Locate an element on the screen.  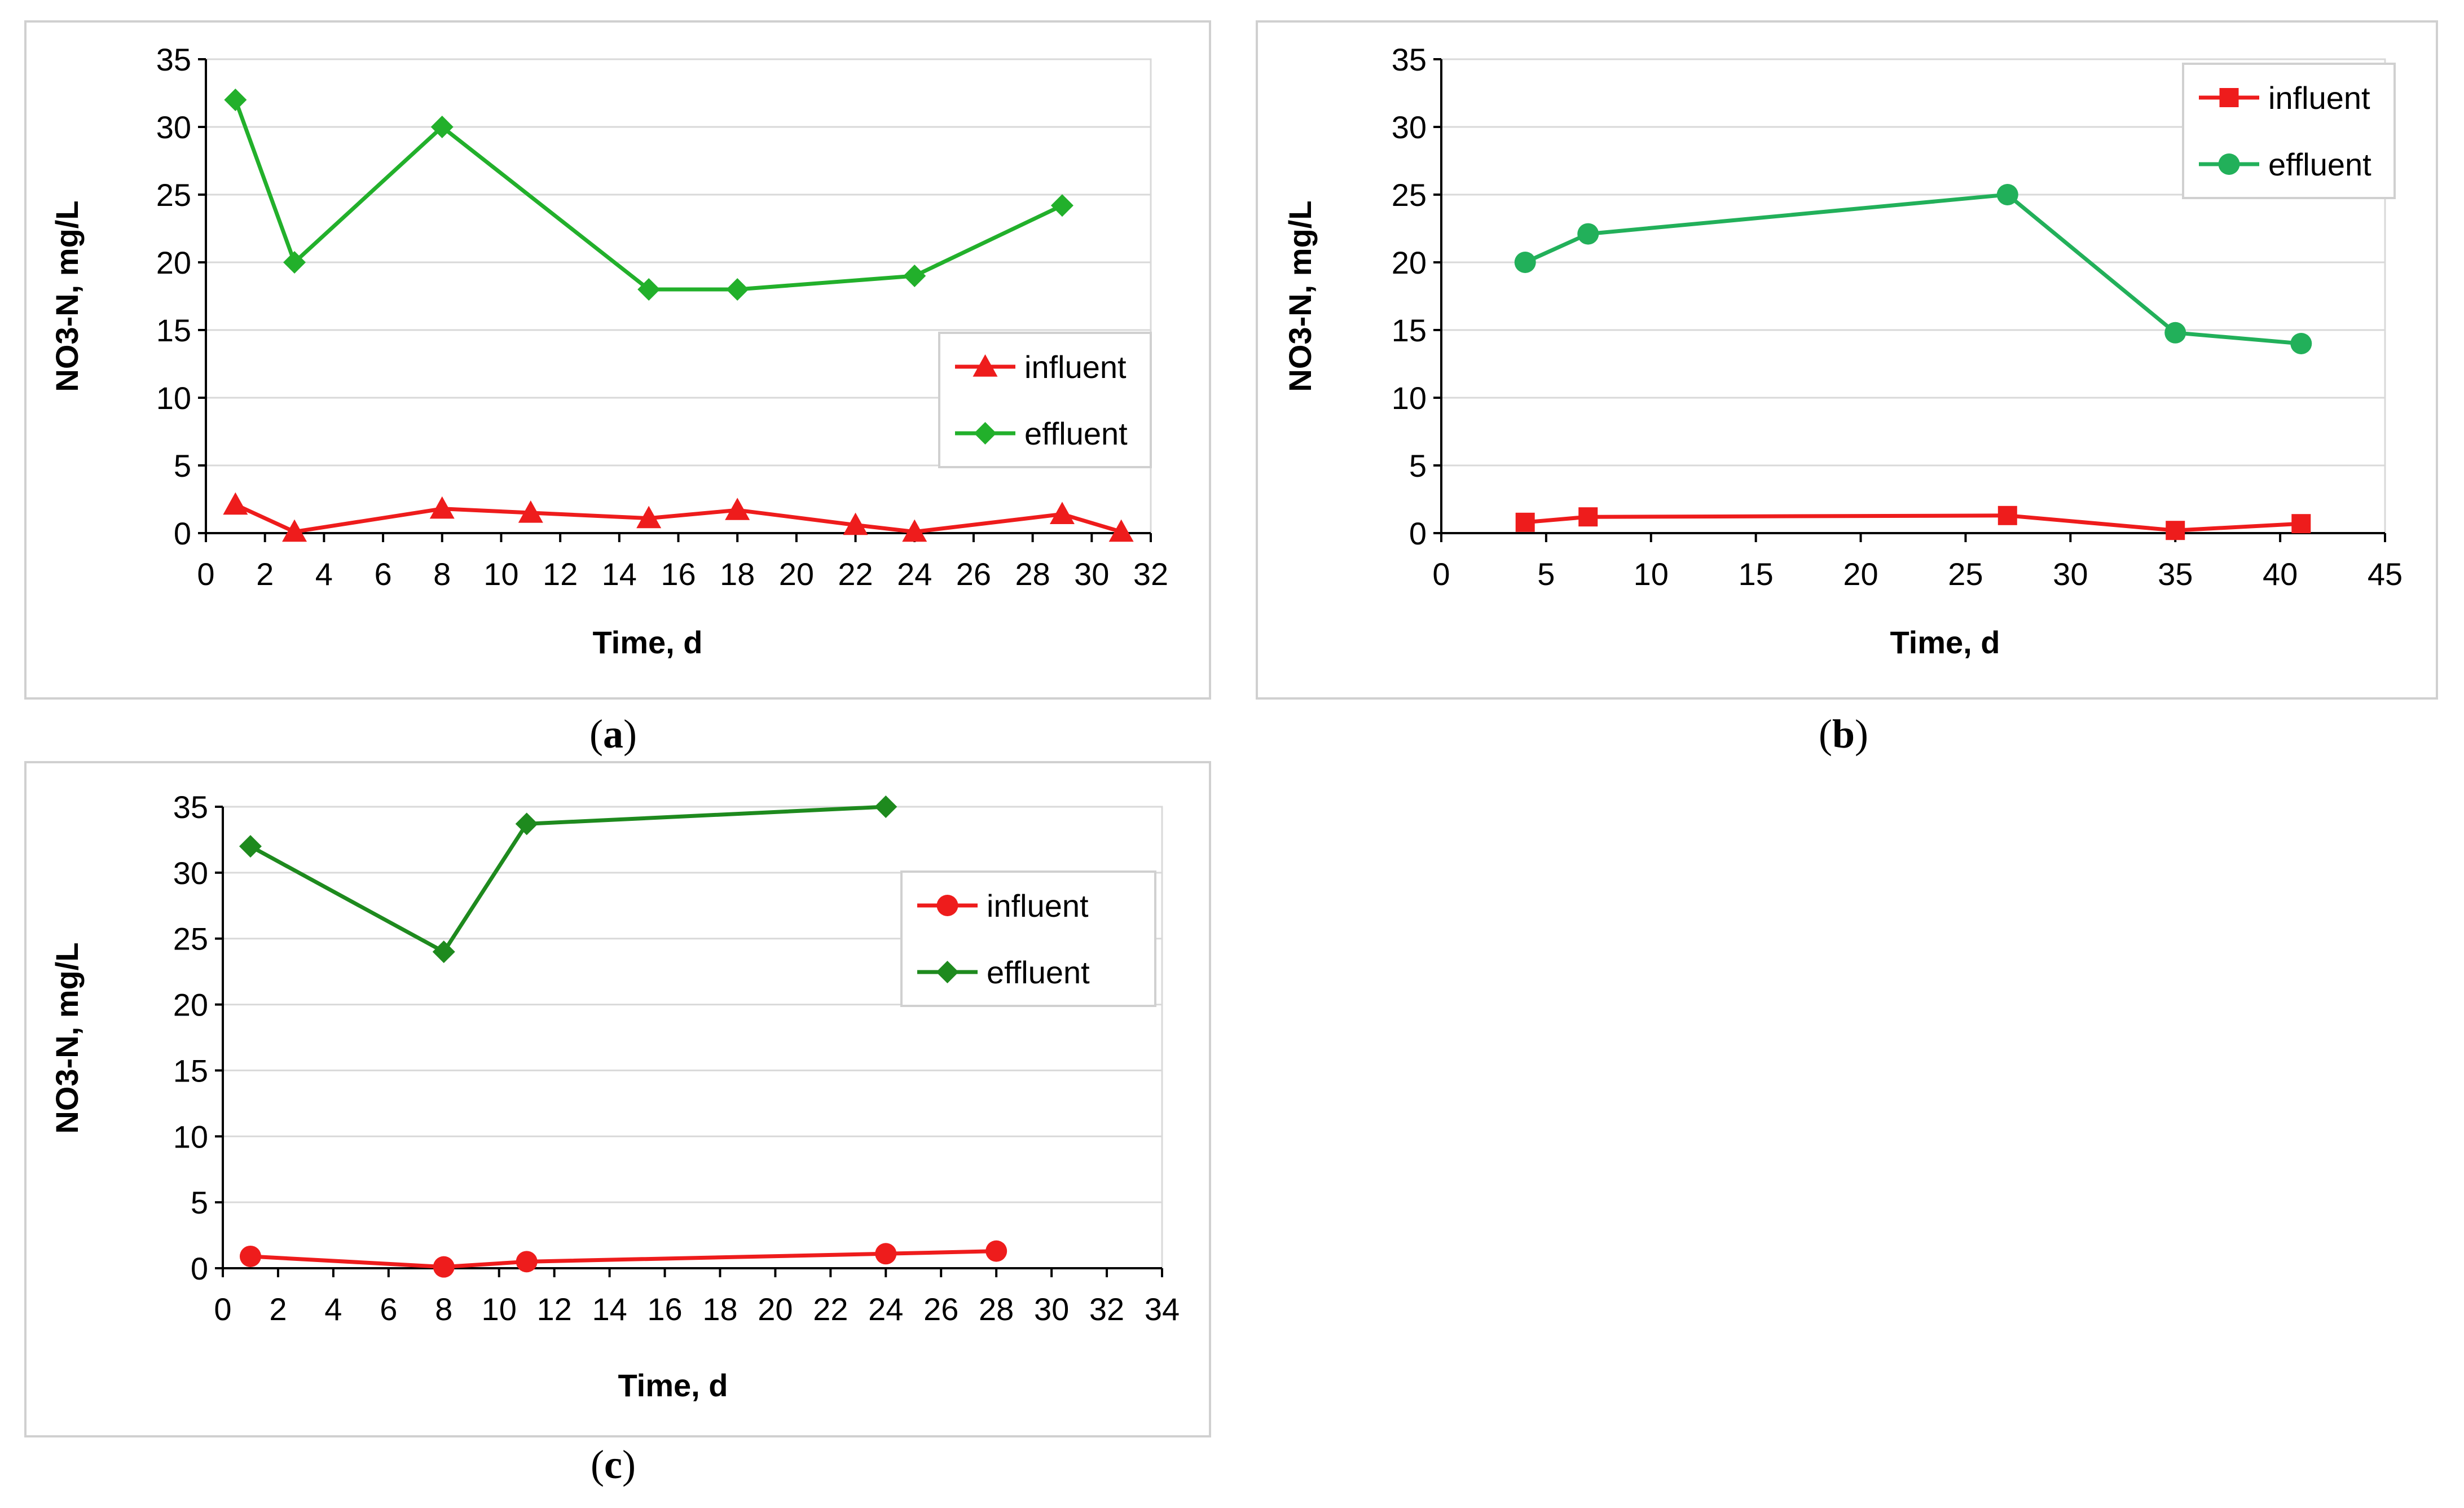
x-tick-label: 40 is located at coordinates (2280, 574).